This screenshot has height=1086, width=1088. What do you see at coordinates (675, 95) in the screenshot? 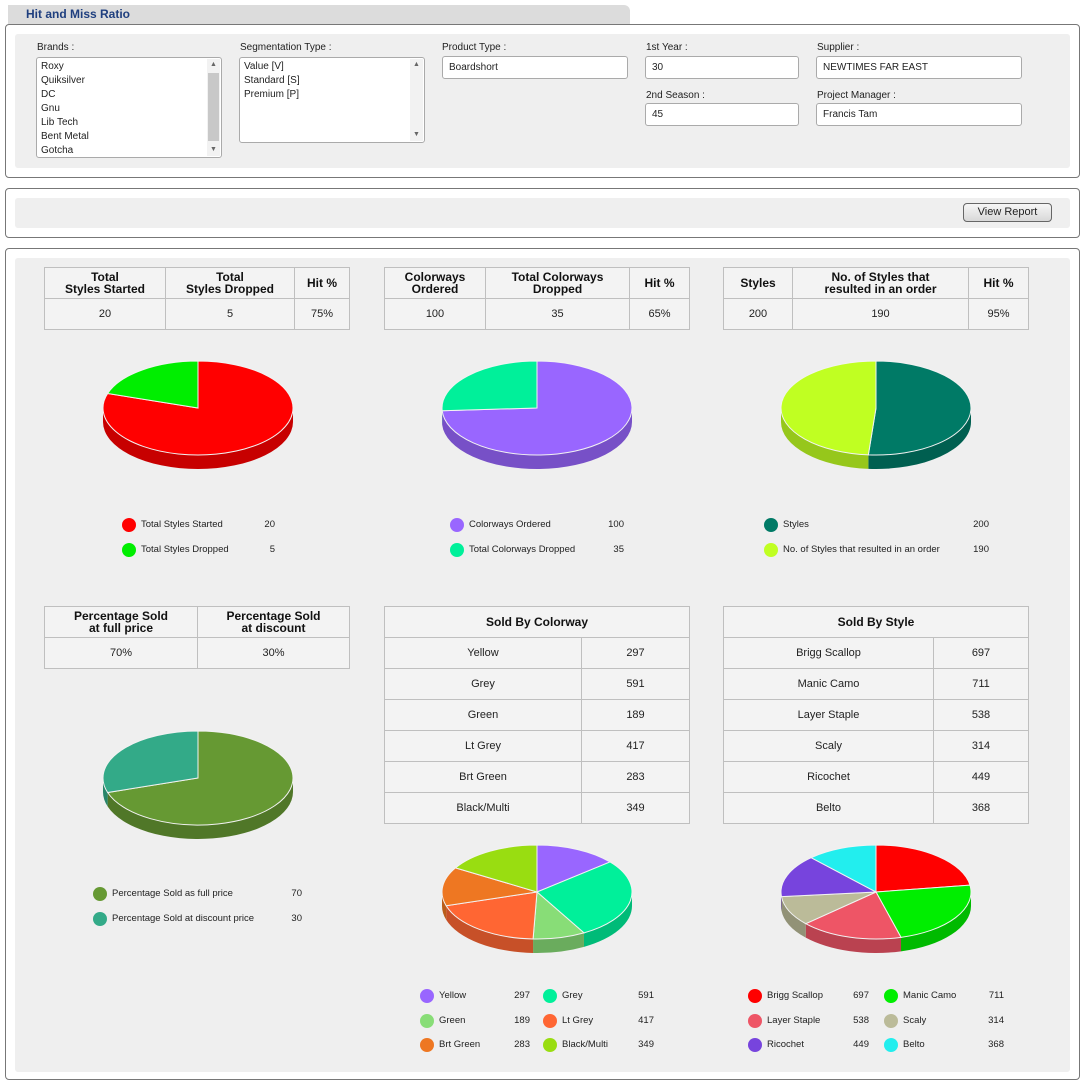
I see `second-season-label: 2nd Season :` at bounding box center [675, 95].